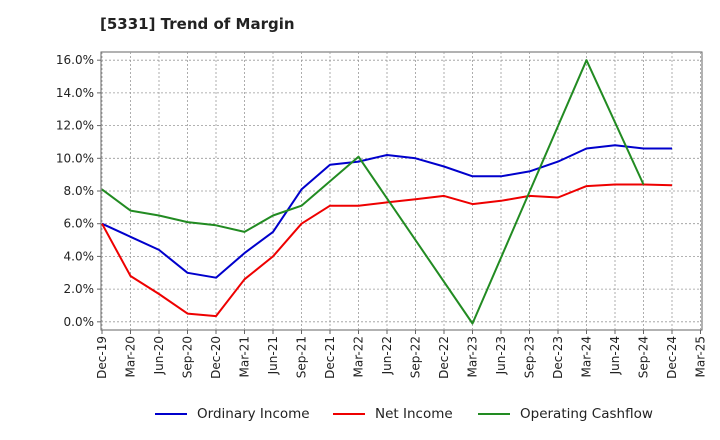 The width and height of the screenshot is (720, 440). Describe the element at coordinates (79, 256) in the screenshot. I see `y-tick-label: 4.0%` at that location.